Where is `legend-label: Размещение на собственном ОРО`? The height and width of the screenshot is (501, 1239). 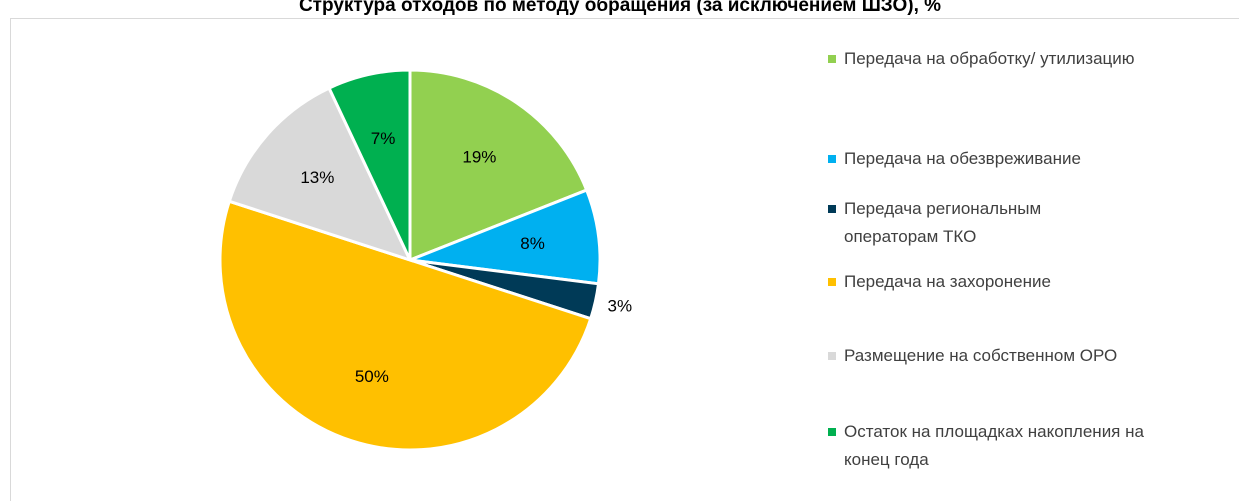
legend-label: Размещение на собственном ОРО is located at coordinates (981, 355).